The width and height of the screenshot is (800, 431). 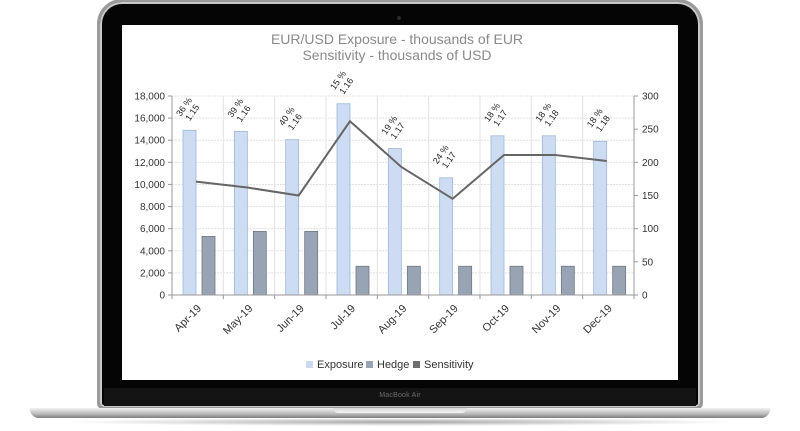 I want to click on bar-annotation: 36 %1.15, so click(x=187, y=109).